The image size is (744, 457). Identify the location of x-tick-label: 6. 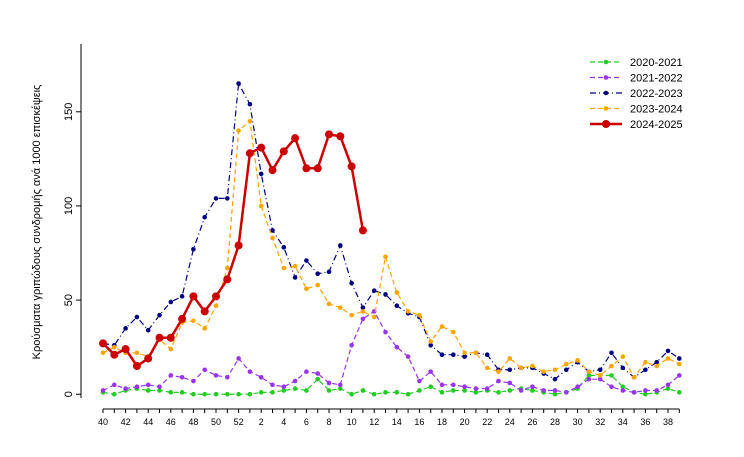
(306, 422).